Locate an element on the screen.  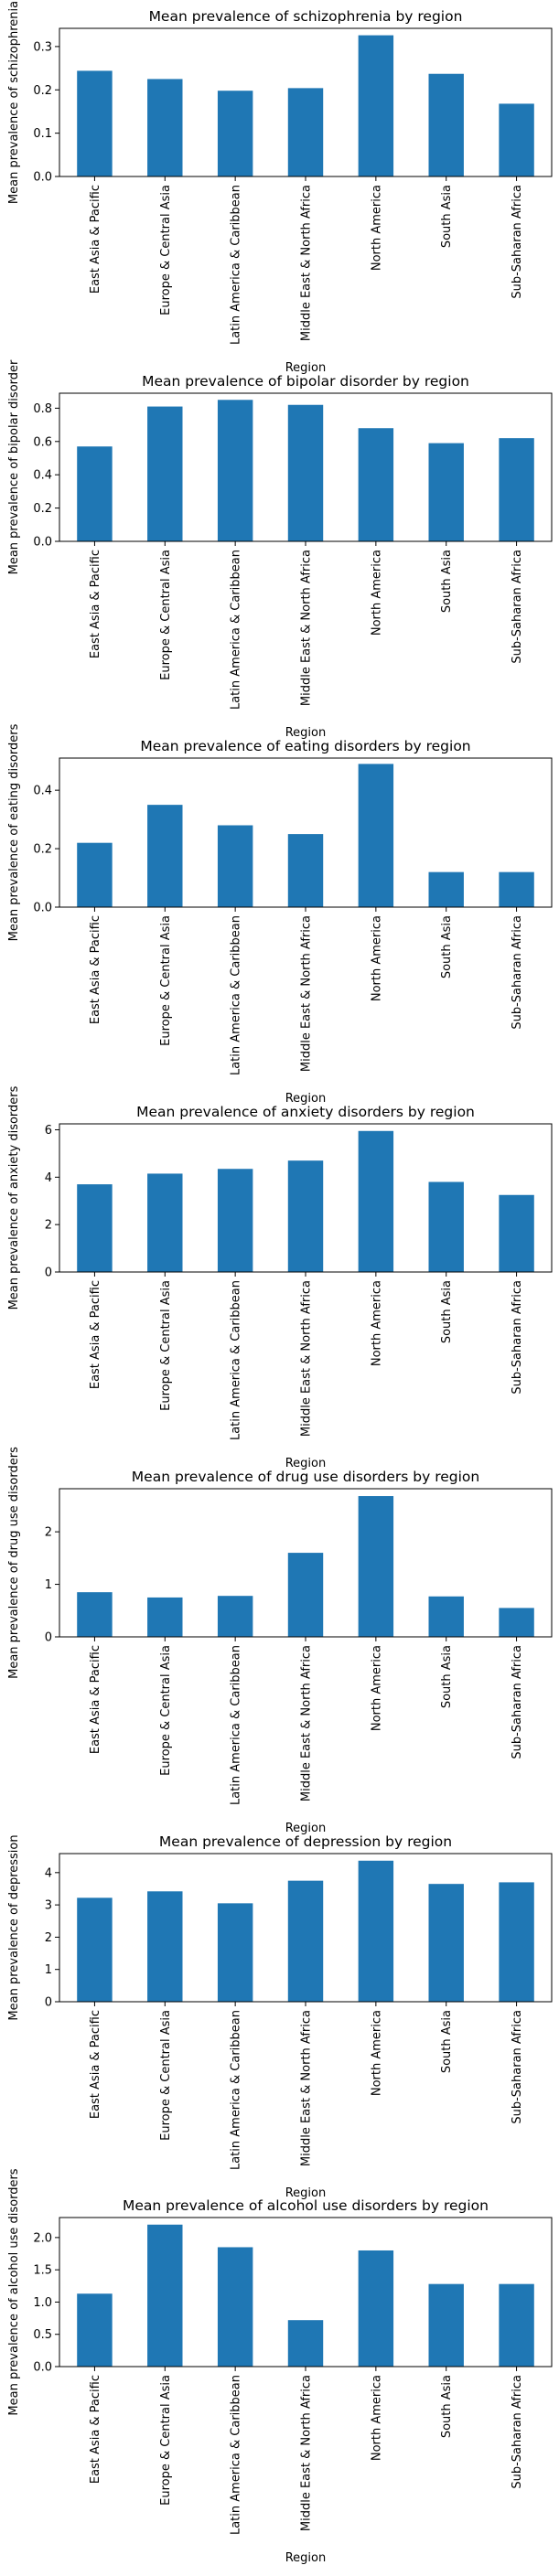
y-axis-label: Mean prevalence of alcohol use disorders is located at coordinates (14, 2291).